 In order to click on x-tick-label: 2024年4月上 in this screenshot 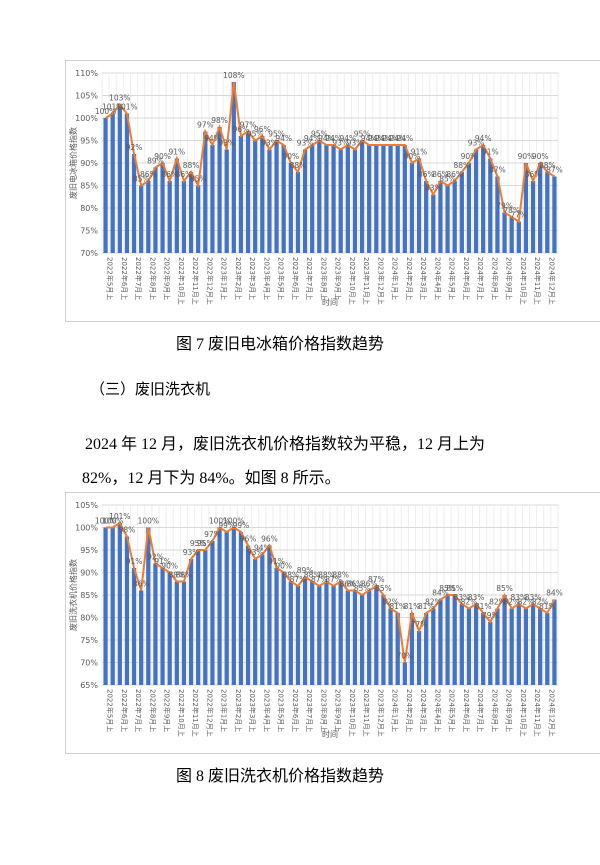, I will do `click(437, 278)`.